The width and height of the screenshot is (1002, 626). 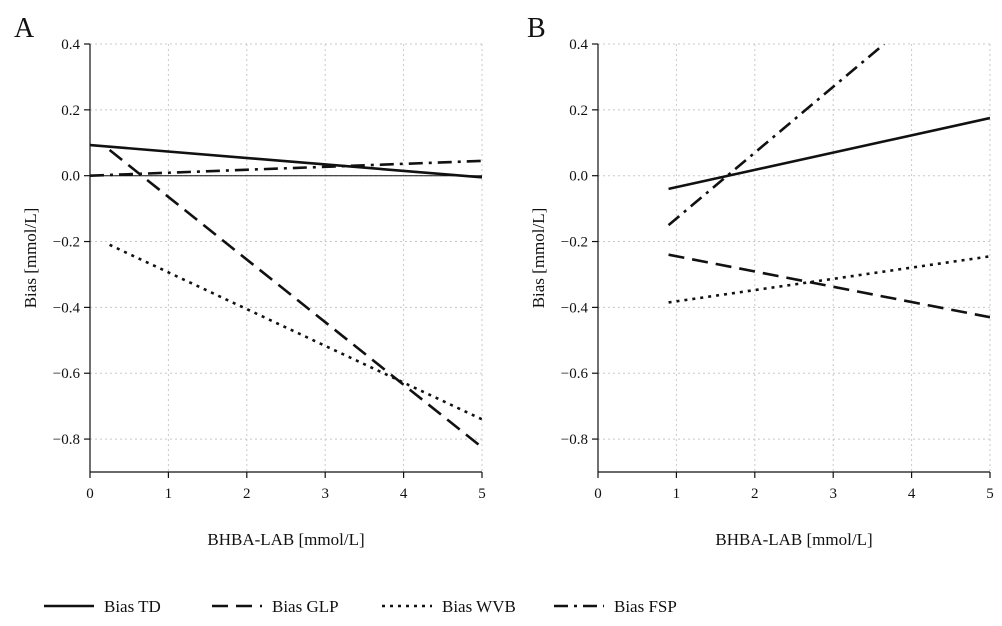 What do you see at coordinates (360, 606) in the screenshot?
I see `legend: Bias TD Bias GLP Bias WVB Bias FSP` at bounding box center [360, 606].